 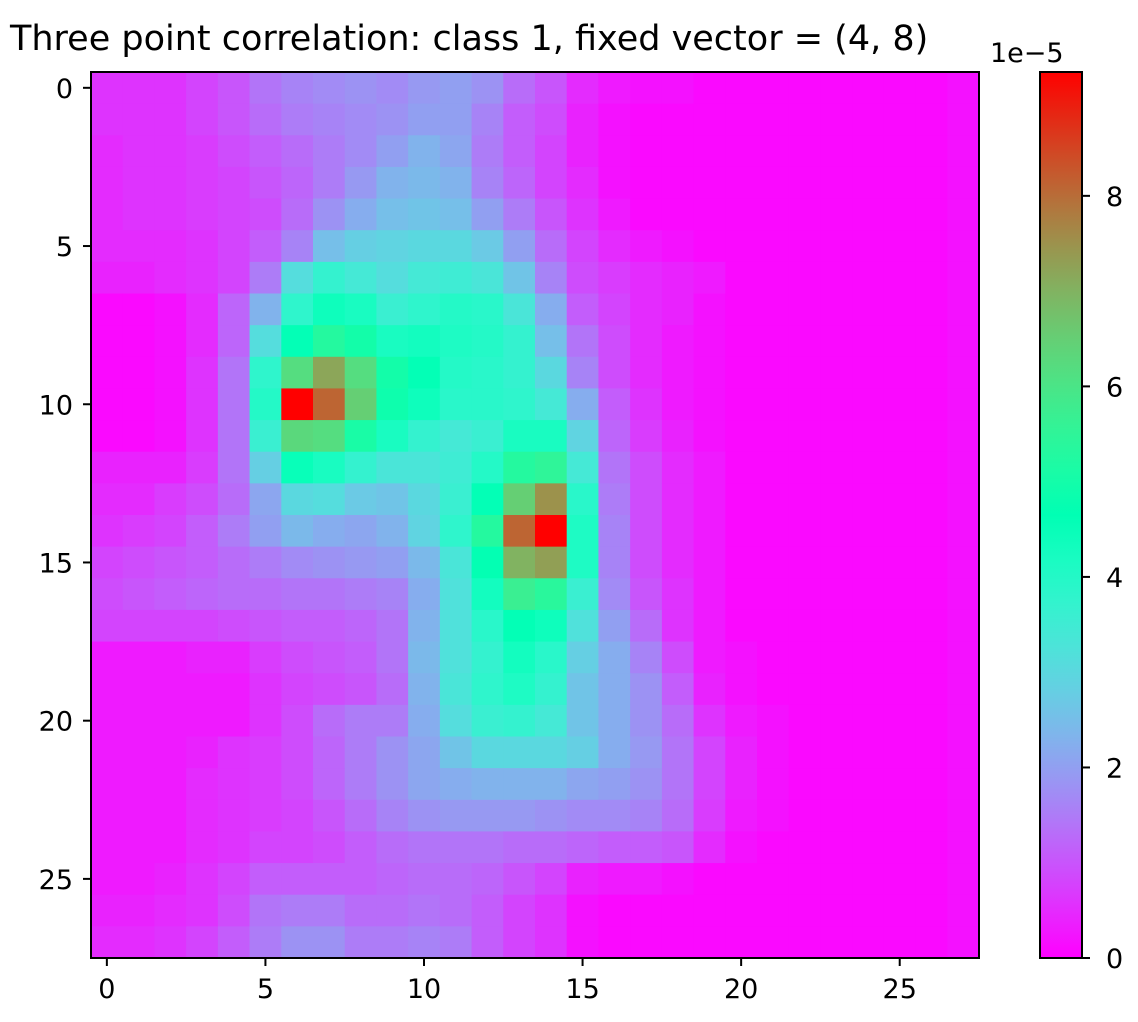 What do you see at coordinates (265, 989) in the screenshot?
I see `x-tick-label: 5` at bounding box center [265, 989].